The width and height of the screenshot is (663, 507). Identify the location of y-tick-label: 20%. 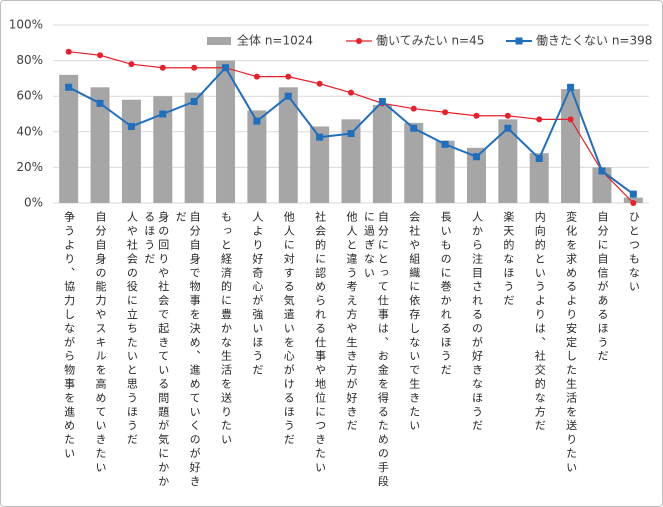
(29, 167).